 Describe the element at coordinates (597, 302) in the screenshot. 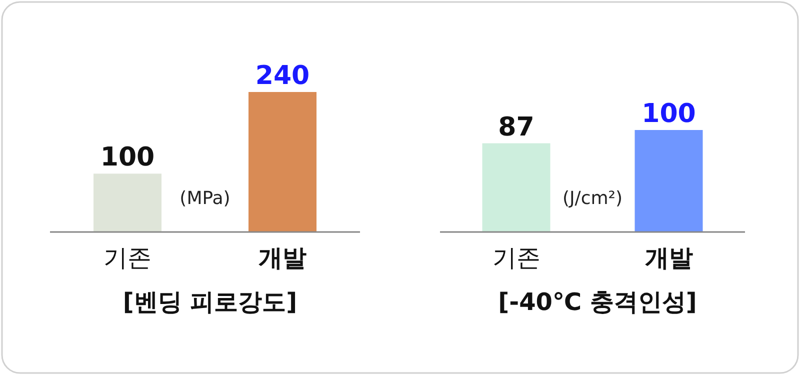

I see `text: [-40℃ 충격인성]` at that location.